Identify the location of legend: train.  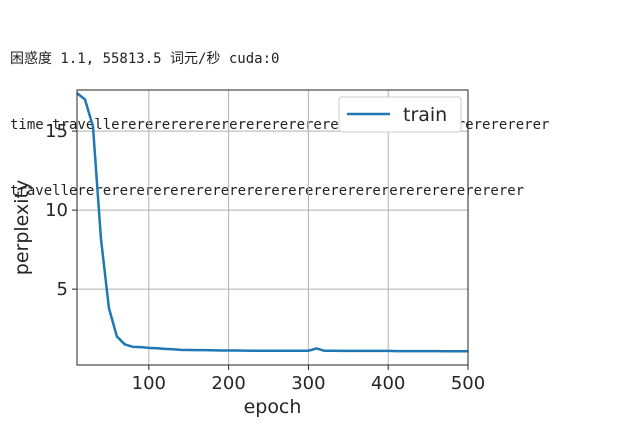
(400, 114).